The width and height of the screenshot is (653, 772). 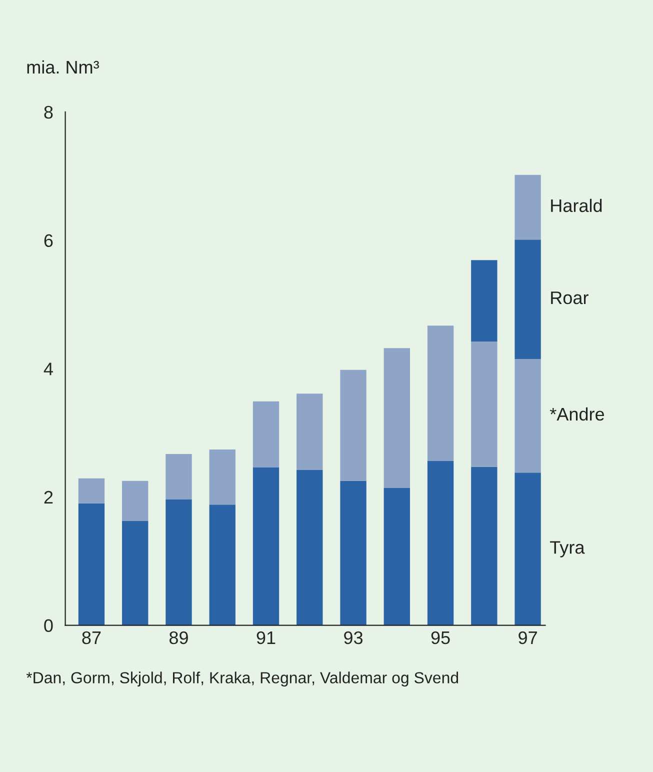 What do you see at coordinates (48, 369) in the screenshot?
I see `y-tick-label: 4` at bounding box center [48, 369].